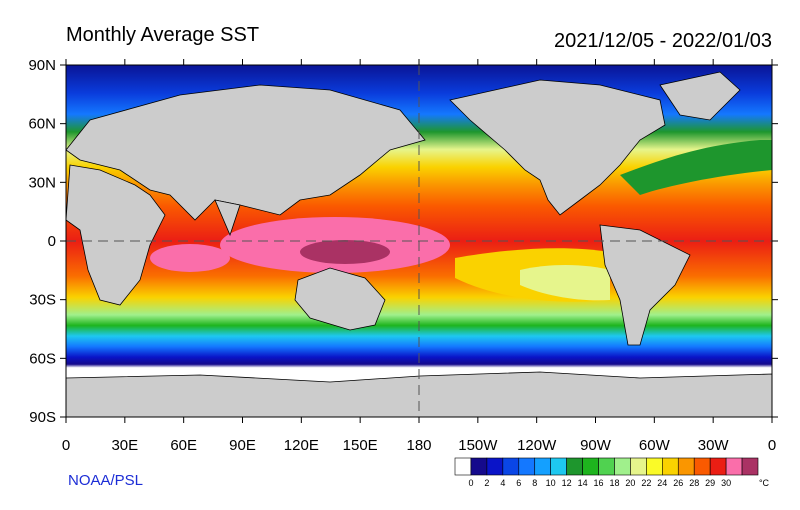  I want to click on indian-ocean-warm, so click(190, 258).